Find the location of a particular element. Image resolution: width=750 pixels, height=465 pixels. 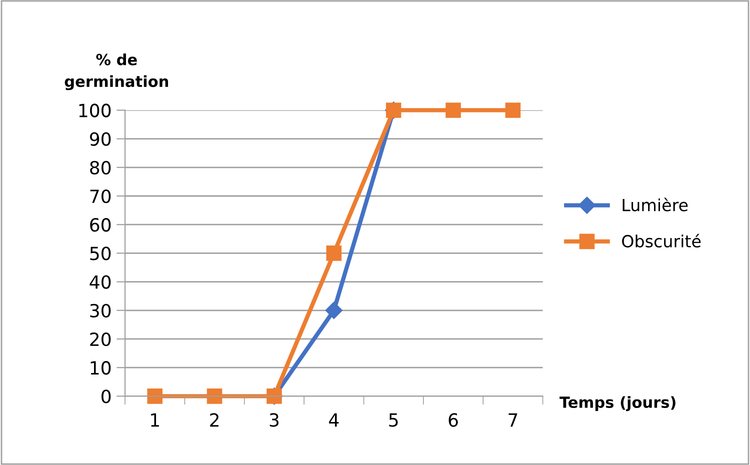

x-tick-label: 1 is located at coordinates (155, 420).